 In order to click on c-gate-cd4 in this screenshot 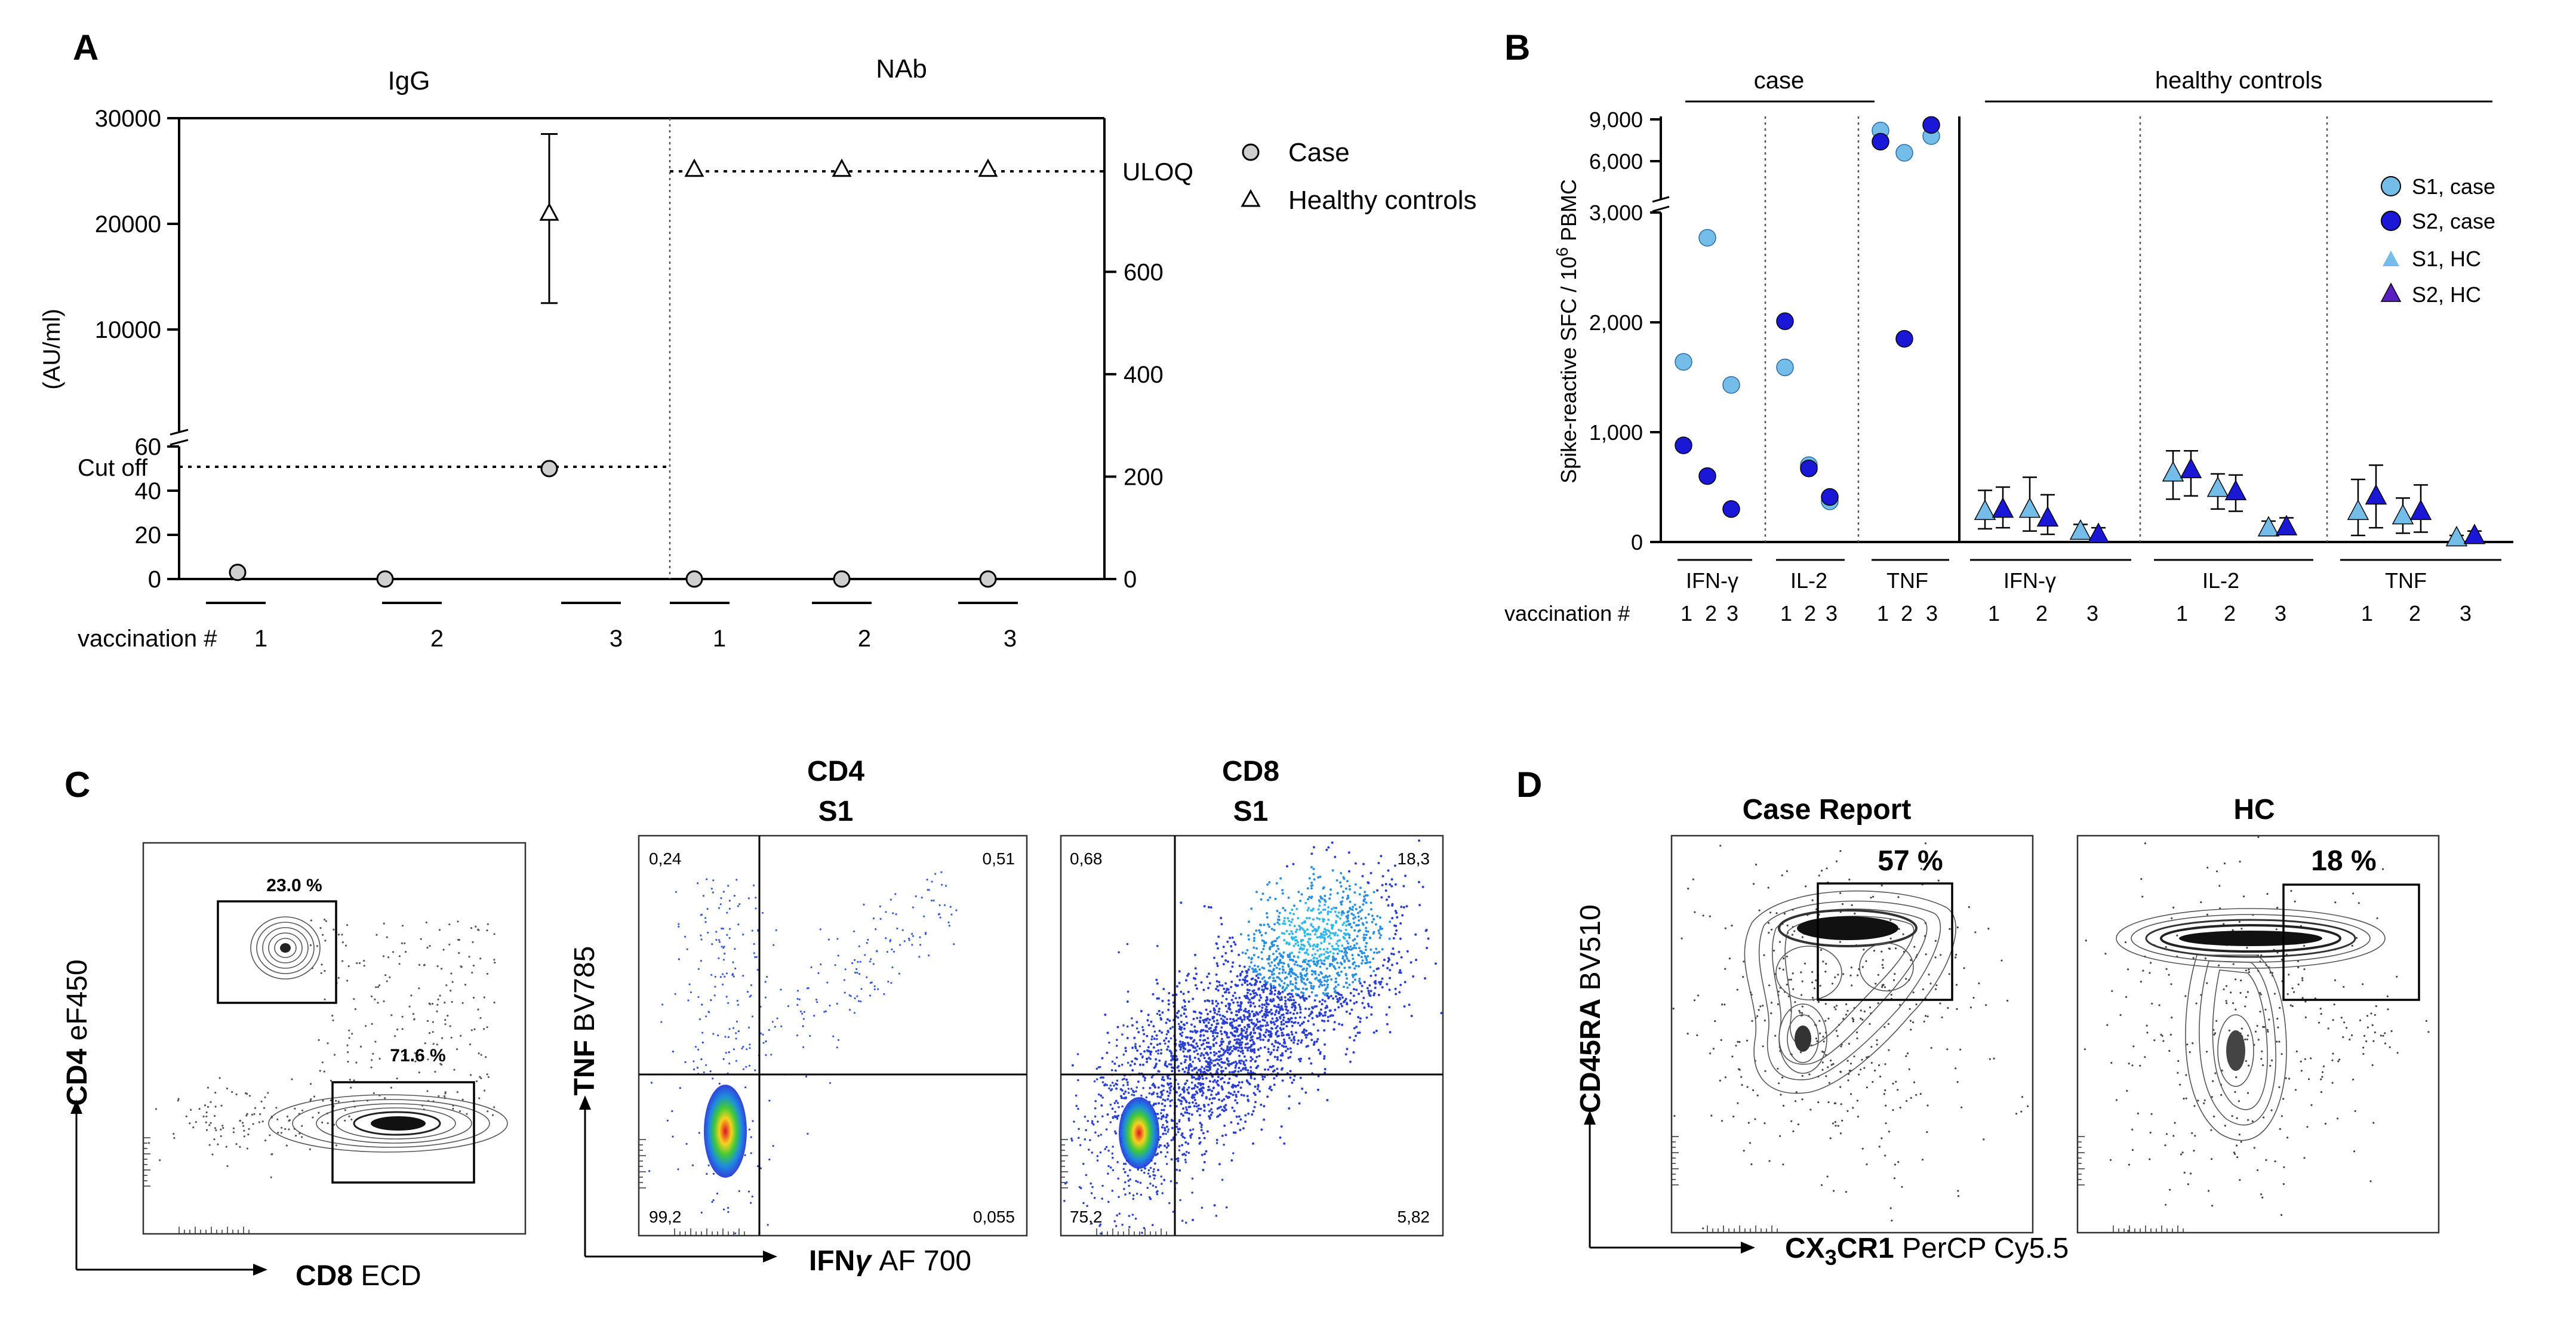, I will do `click(277, 952)`.